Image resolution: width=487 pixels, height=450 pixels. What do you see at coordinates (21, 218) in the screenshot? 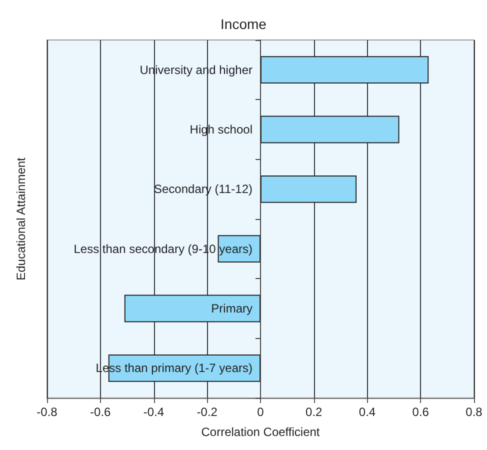
I see `y-axis-title: Educational Attainment` at bounding box center [21, 218].